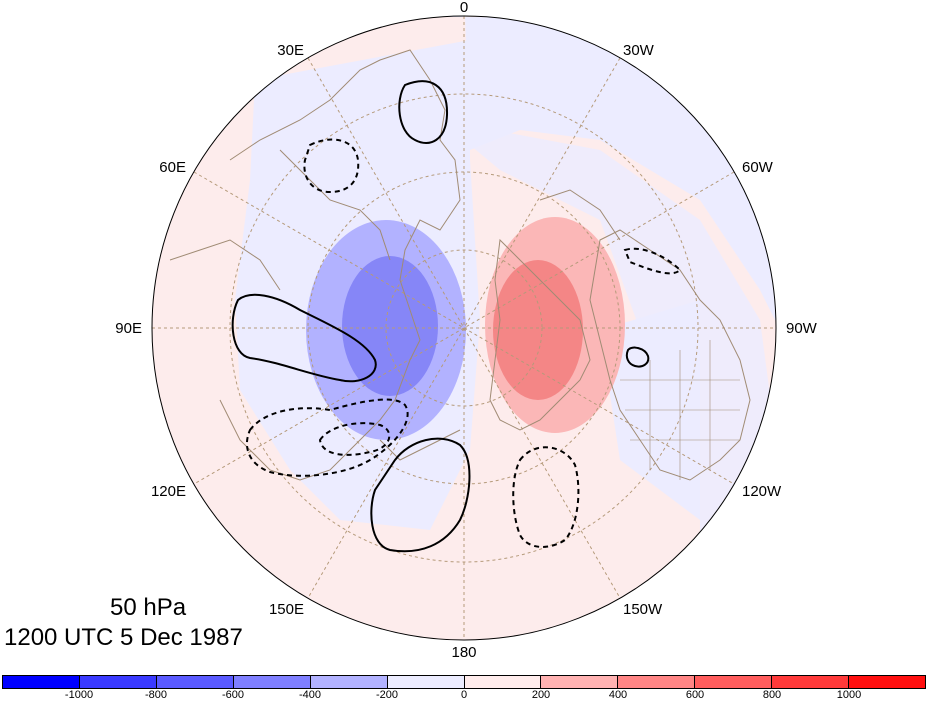 The width and height of the screenshot is (928, 702). What do you see at coordinates (772, 695) in the screenshot?
I see `colorbar-tick-label: 800` at bounding box center [772, 695].